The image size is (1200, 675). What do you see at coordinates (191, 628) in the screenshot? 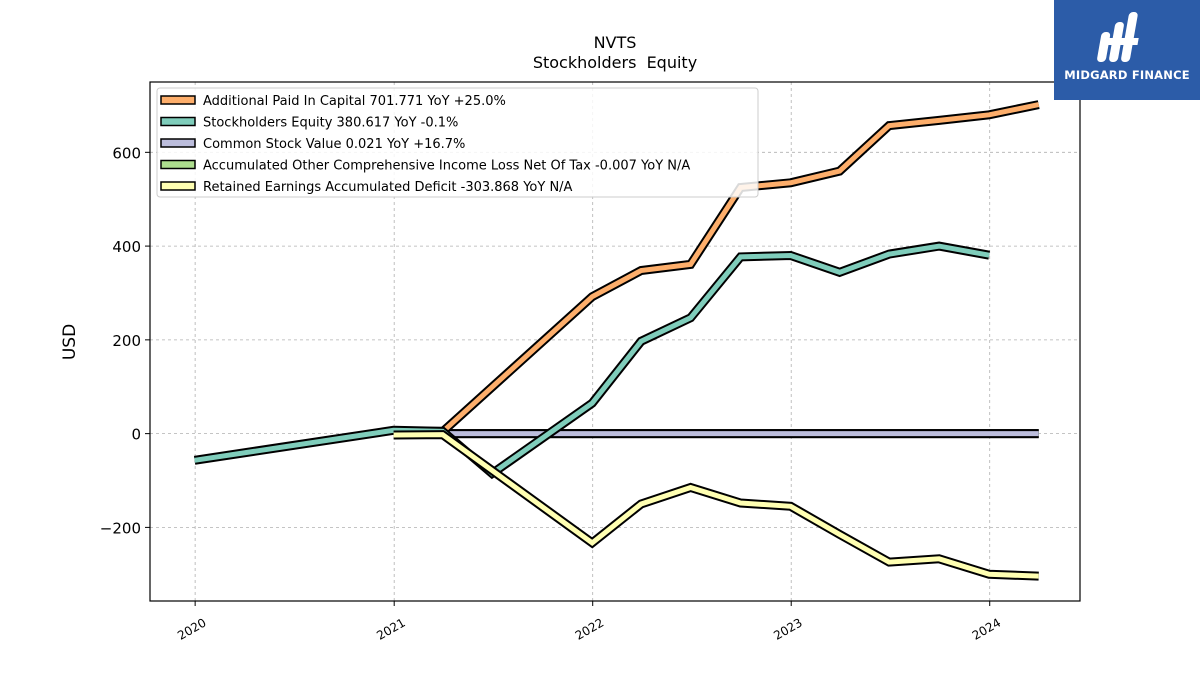
I see `x-tick-label: 2020` at bounding box center [191, 628].